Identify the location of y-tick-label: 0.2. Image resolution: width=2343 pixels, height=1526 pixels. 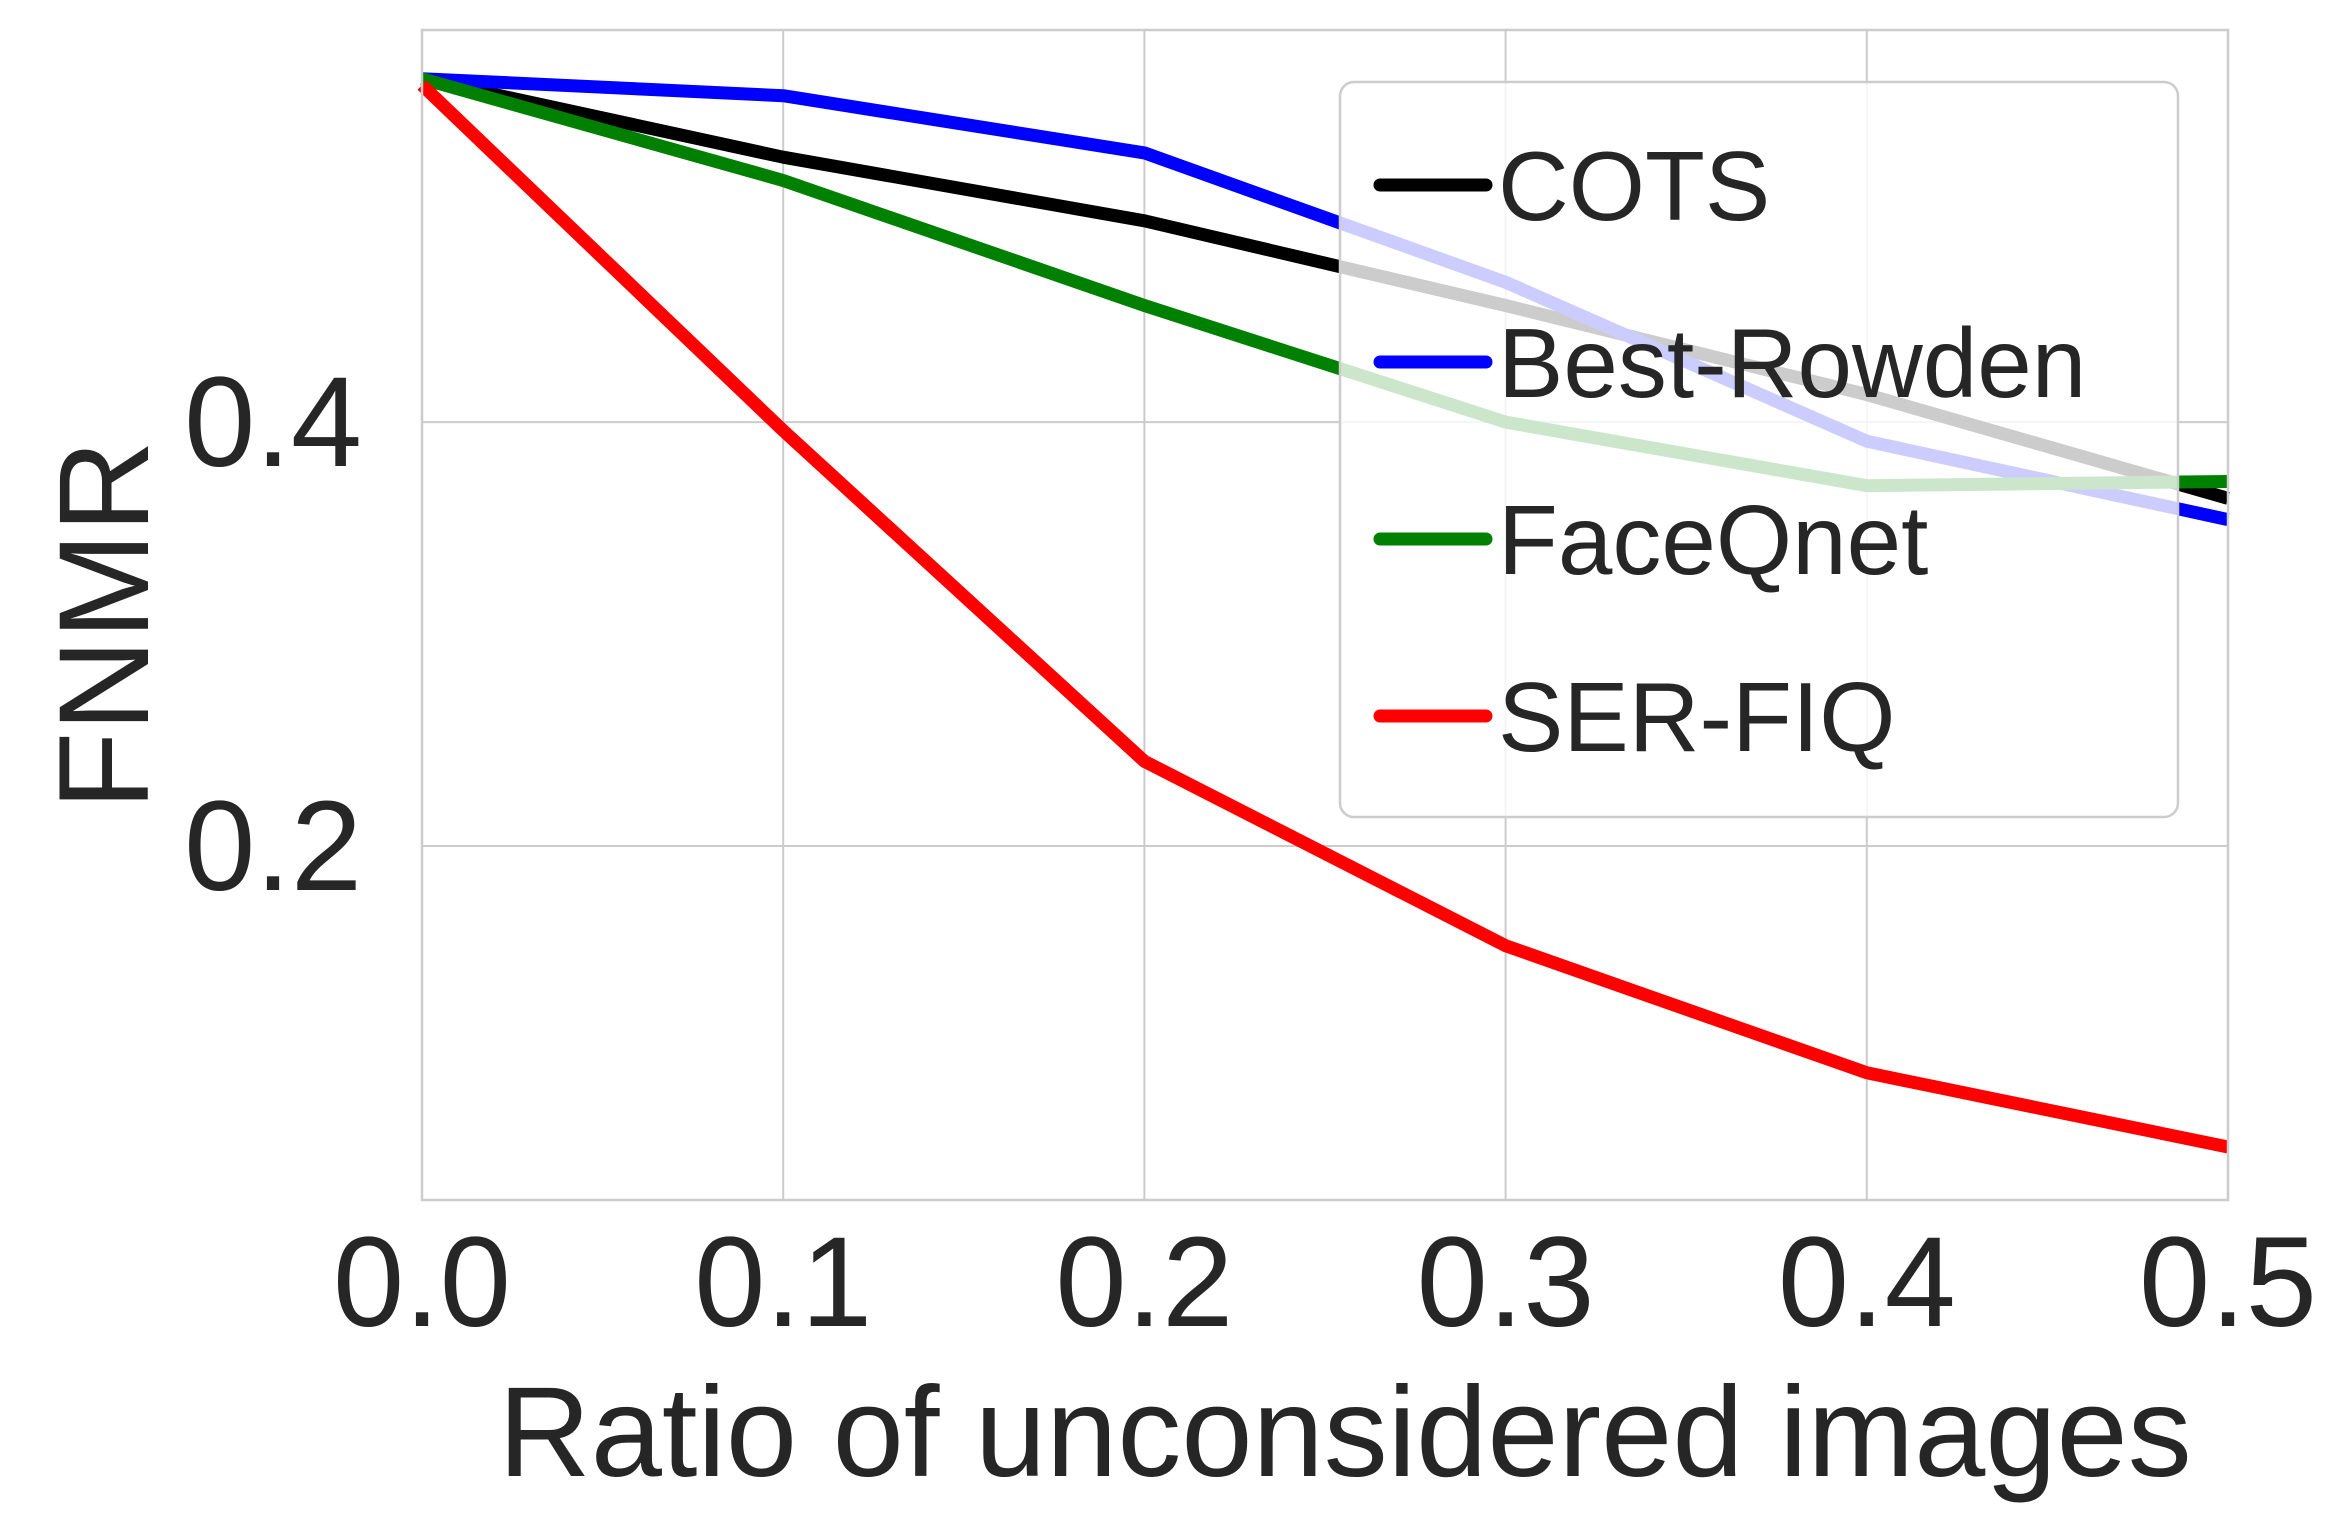
(273, 846).